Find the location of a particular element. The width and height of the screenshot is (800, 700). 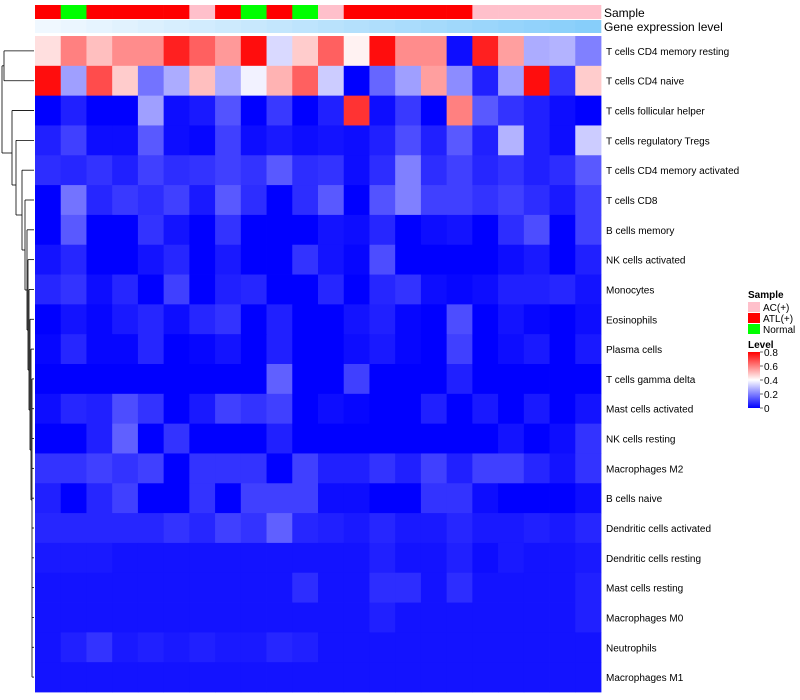

row-label: NK cells resting is located at coordinates (640, 440).